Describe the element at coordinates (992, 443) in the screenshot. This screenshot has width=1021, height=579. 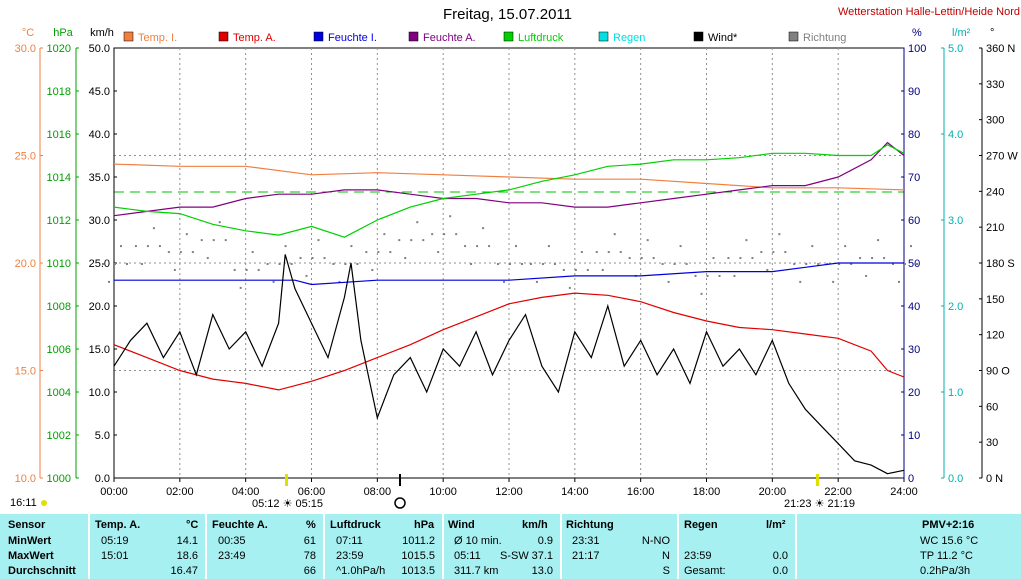
I see `dir-tick-label: 30` at that location.